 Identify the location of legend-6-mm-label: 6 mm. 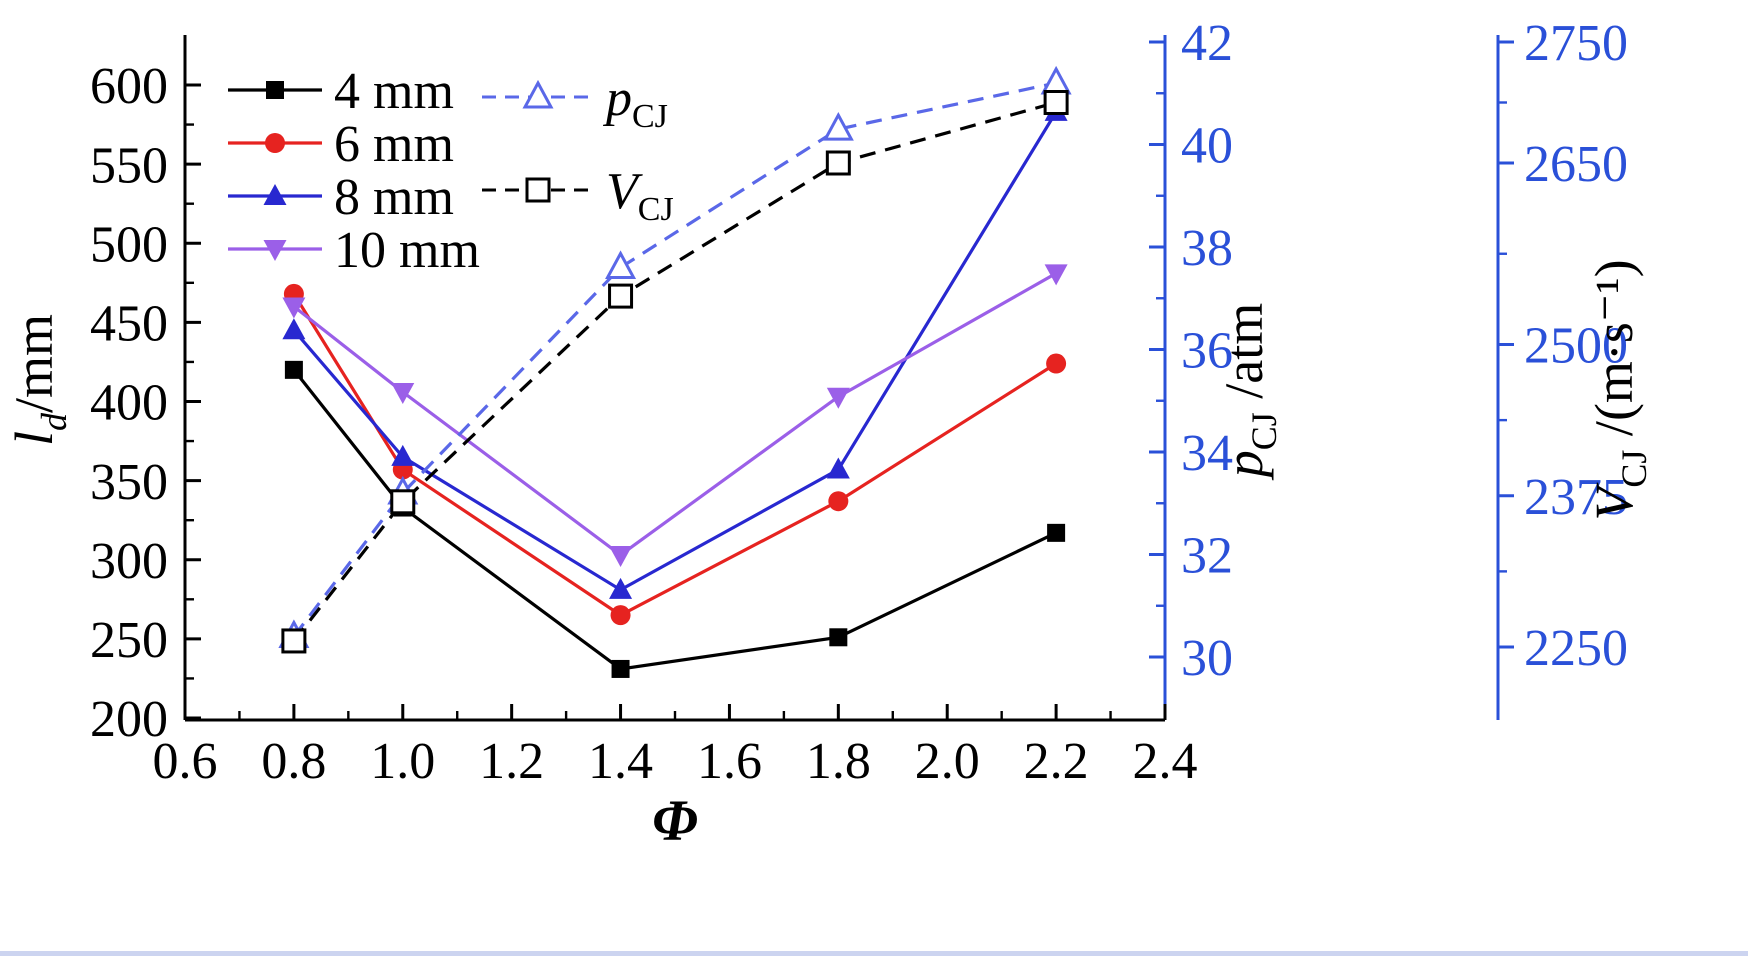
(394, 144).